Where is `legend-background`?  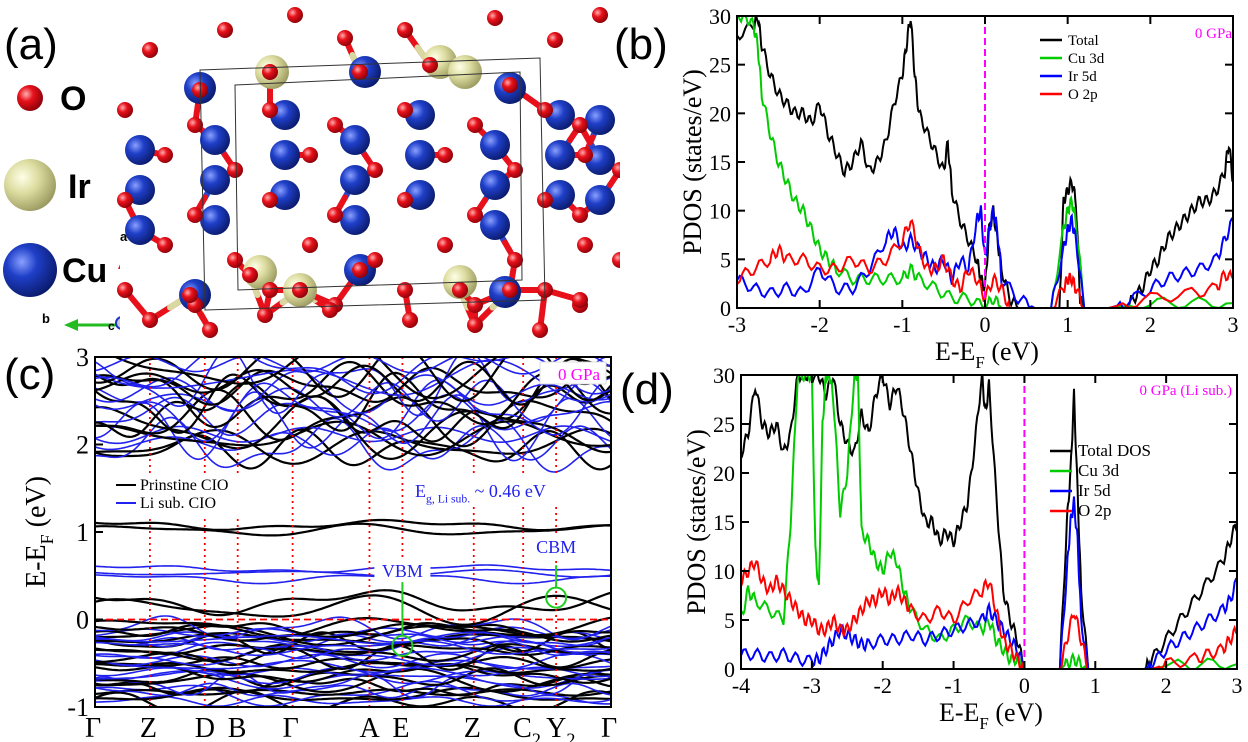
legend-background is located at coordinates (195, 497).